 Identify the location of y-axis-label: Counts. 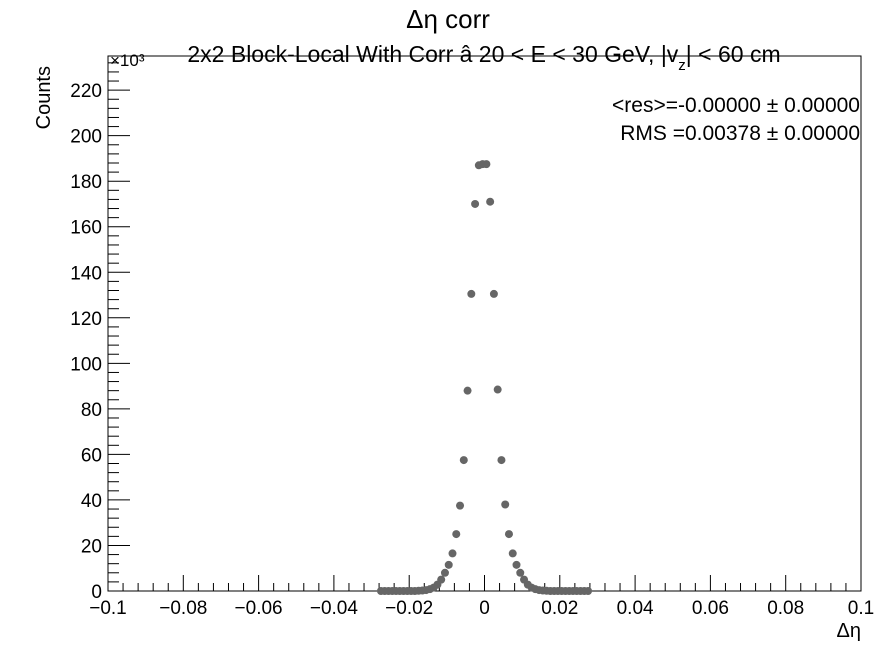
(44, 97).